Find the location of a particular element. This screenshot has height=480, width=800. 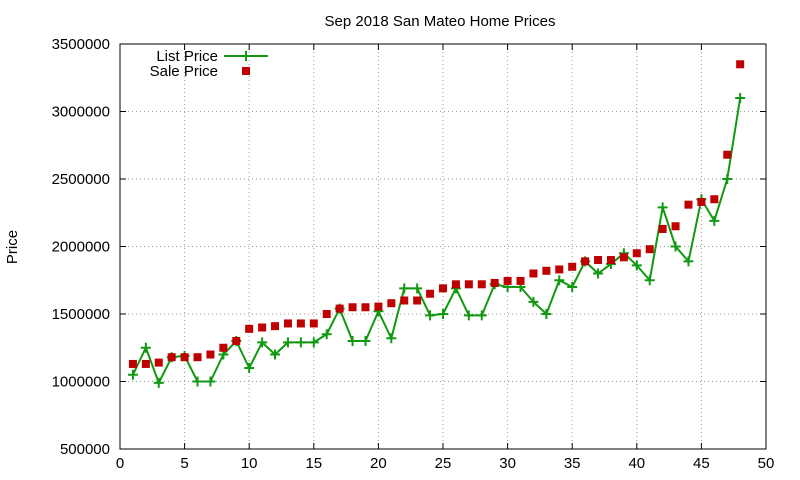

x-tick-label: 20 is located at coordinates (378, 463).